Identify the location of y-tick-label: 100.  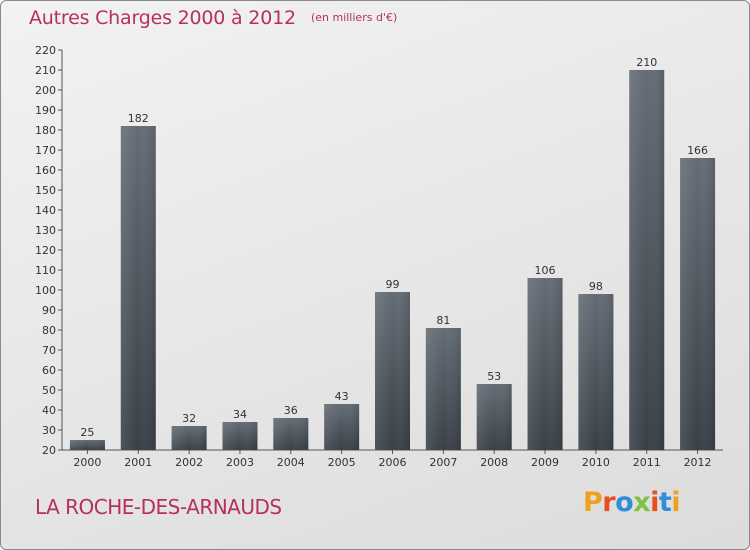
(45, 290).